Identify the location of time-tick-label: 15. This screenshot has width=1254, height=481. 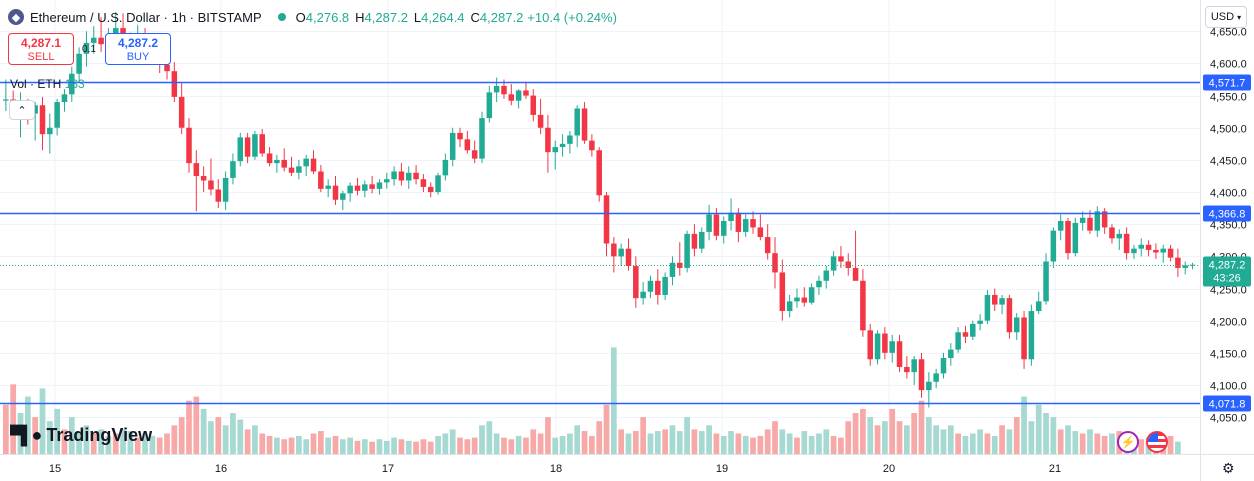
(55, 469).